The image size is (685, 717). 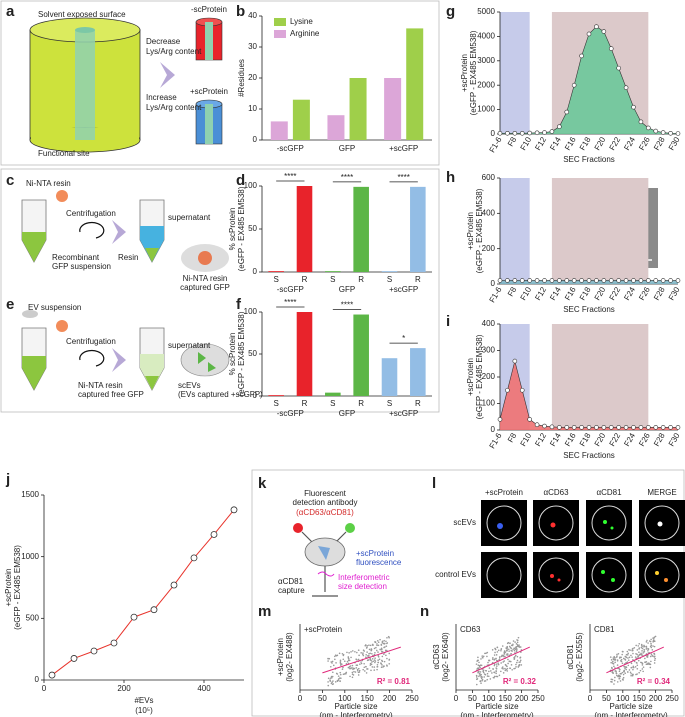 What do you see at coordinates (579, 657) in the screenshot?
I see `y-axis-label: (log2- EX555)` at bounding box center [579, 657].